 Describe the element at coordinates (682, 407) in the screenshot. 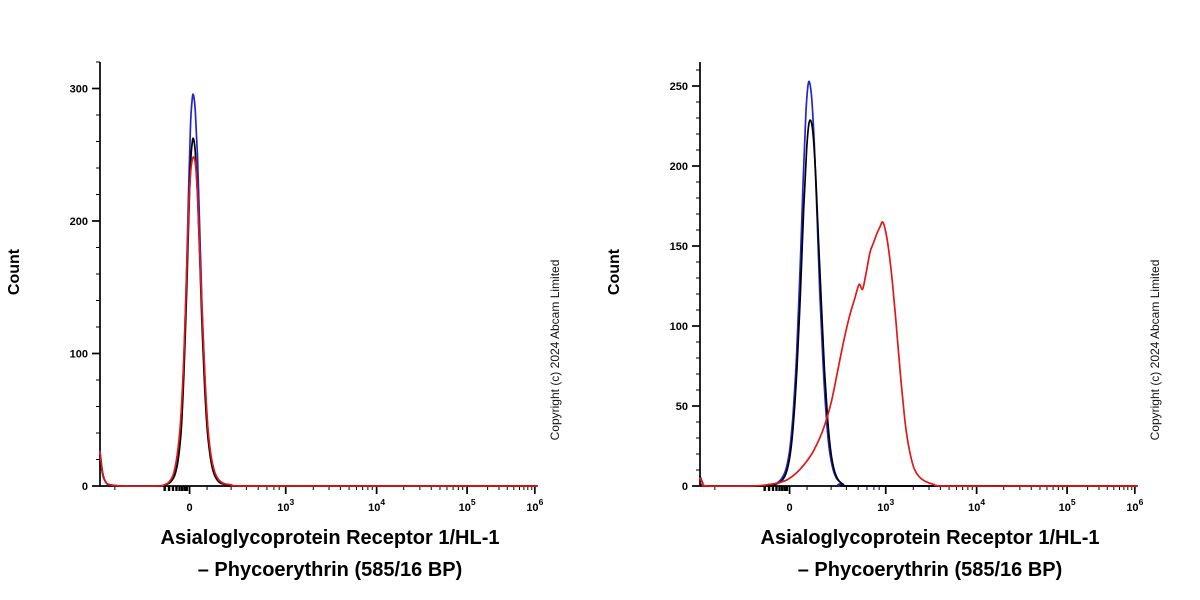

I see `y-tick-label: 50` at that location.